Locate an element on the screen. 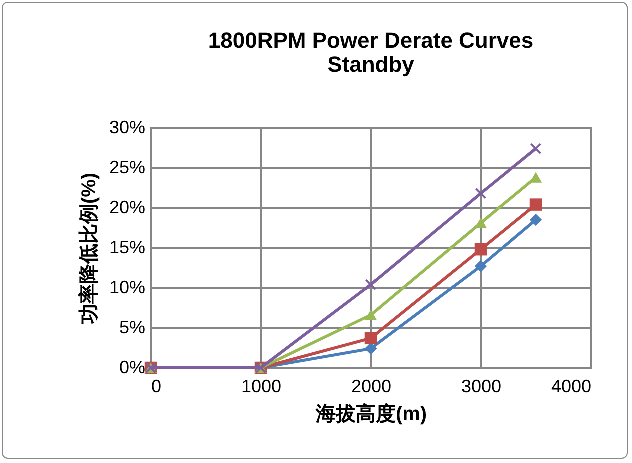  y-tick-label: 30% is located at coordinates (127, 128).